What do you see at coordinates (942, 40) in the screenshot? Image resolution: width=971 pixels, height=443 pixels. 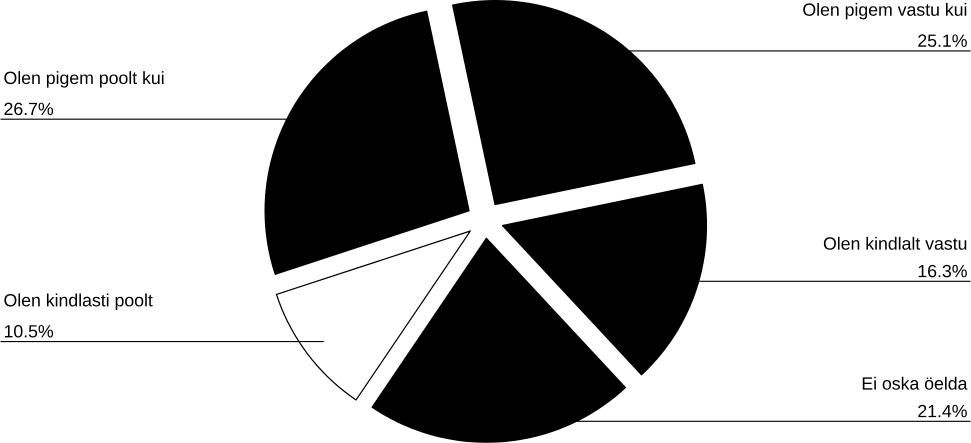 I see `data-label: 25.1%` at bounding box center [942, 40].